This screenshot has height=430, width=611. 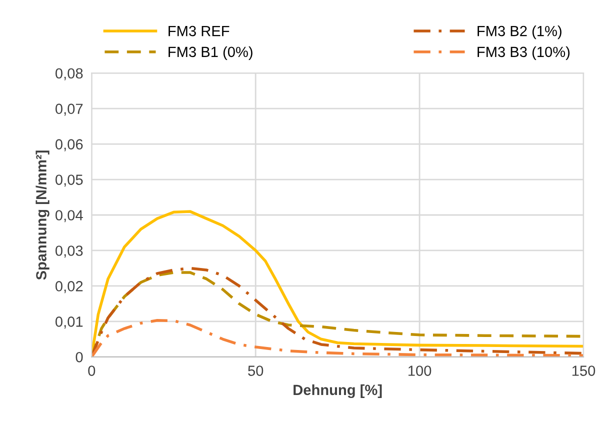 What do you see at coordinates (92, 371) in the screenshot?
I see `x-tick-label: 0` at bounding box center [92, 371].